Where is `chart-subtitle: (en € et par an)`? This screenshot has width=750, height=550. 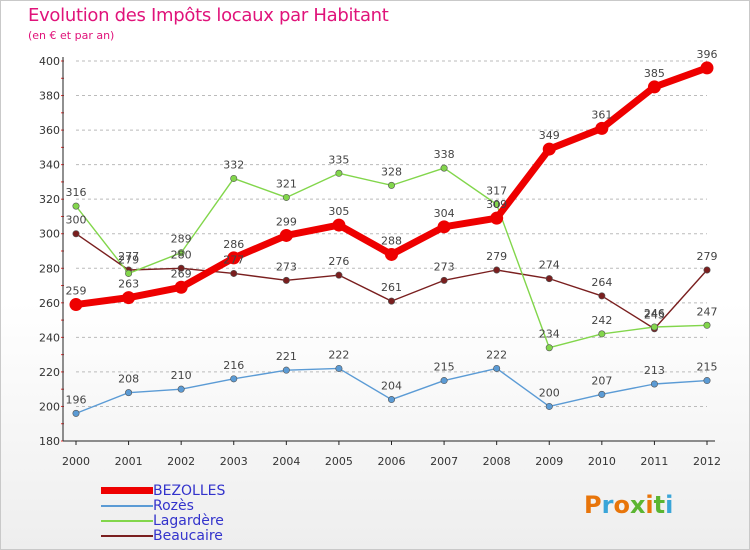
chart-subtitle: (en € et par an) is located at coordinates (71, 35).